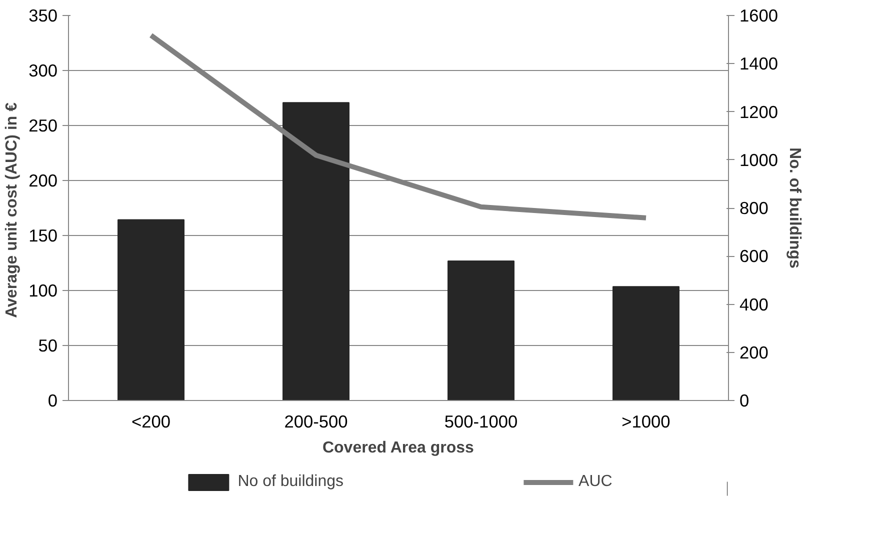 This screenshot has height=547, width=895. Describe the element at coordinates (43, 70) in the screenshot. I see `y-tick-label: 300` at that location.